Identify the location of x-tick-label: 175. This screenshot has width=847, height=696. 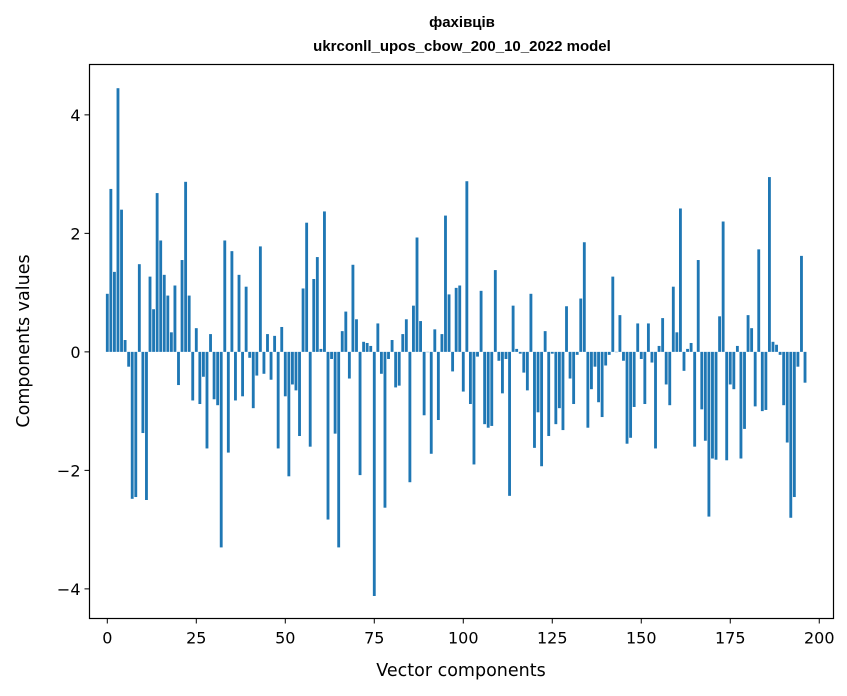
(730, 638).